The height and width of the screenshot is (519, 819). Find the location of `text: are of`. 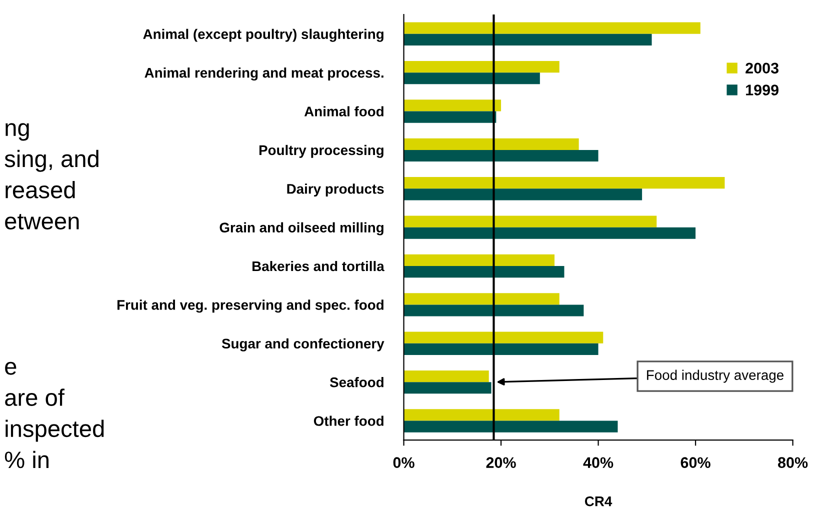

text: are of is located at coordinates (35, 397).